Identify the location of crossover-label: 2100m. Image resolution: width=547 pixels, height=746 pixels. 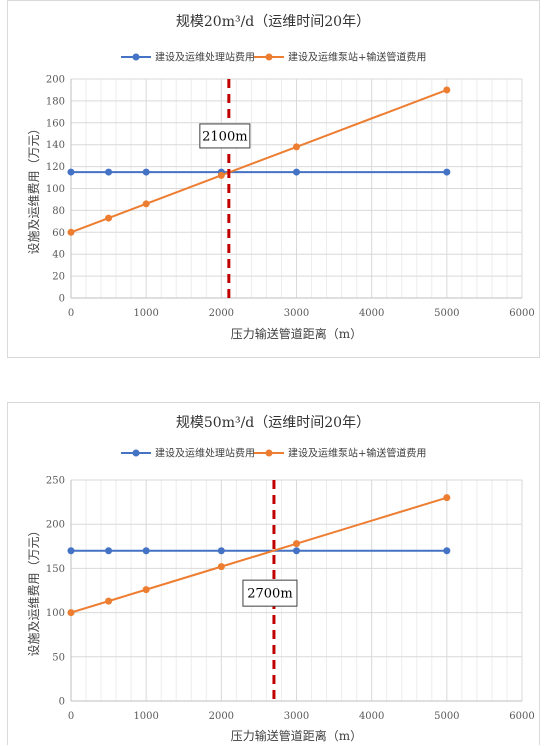
(225, 136).